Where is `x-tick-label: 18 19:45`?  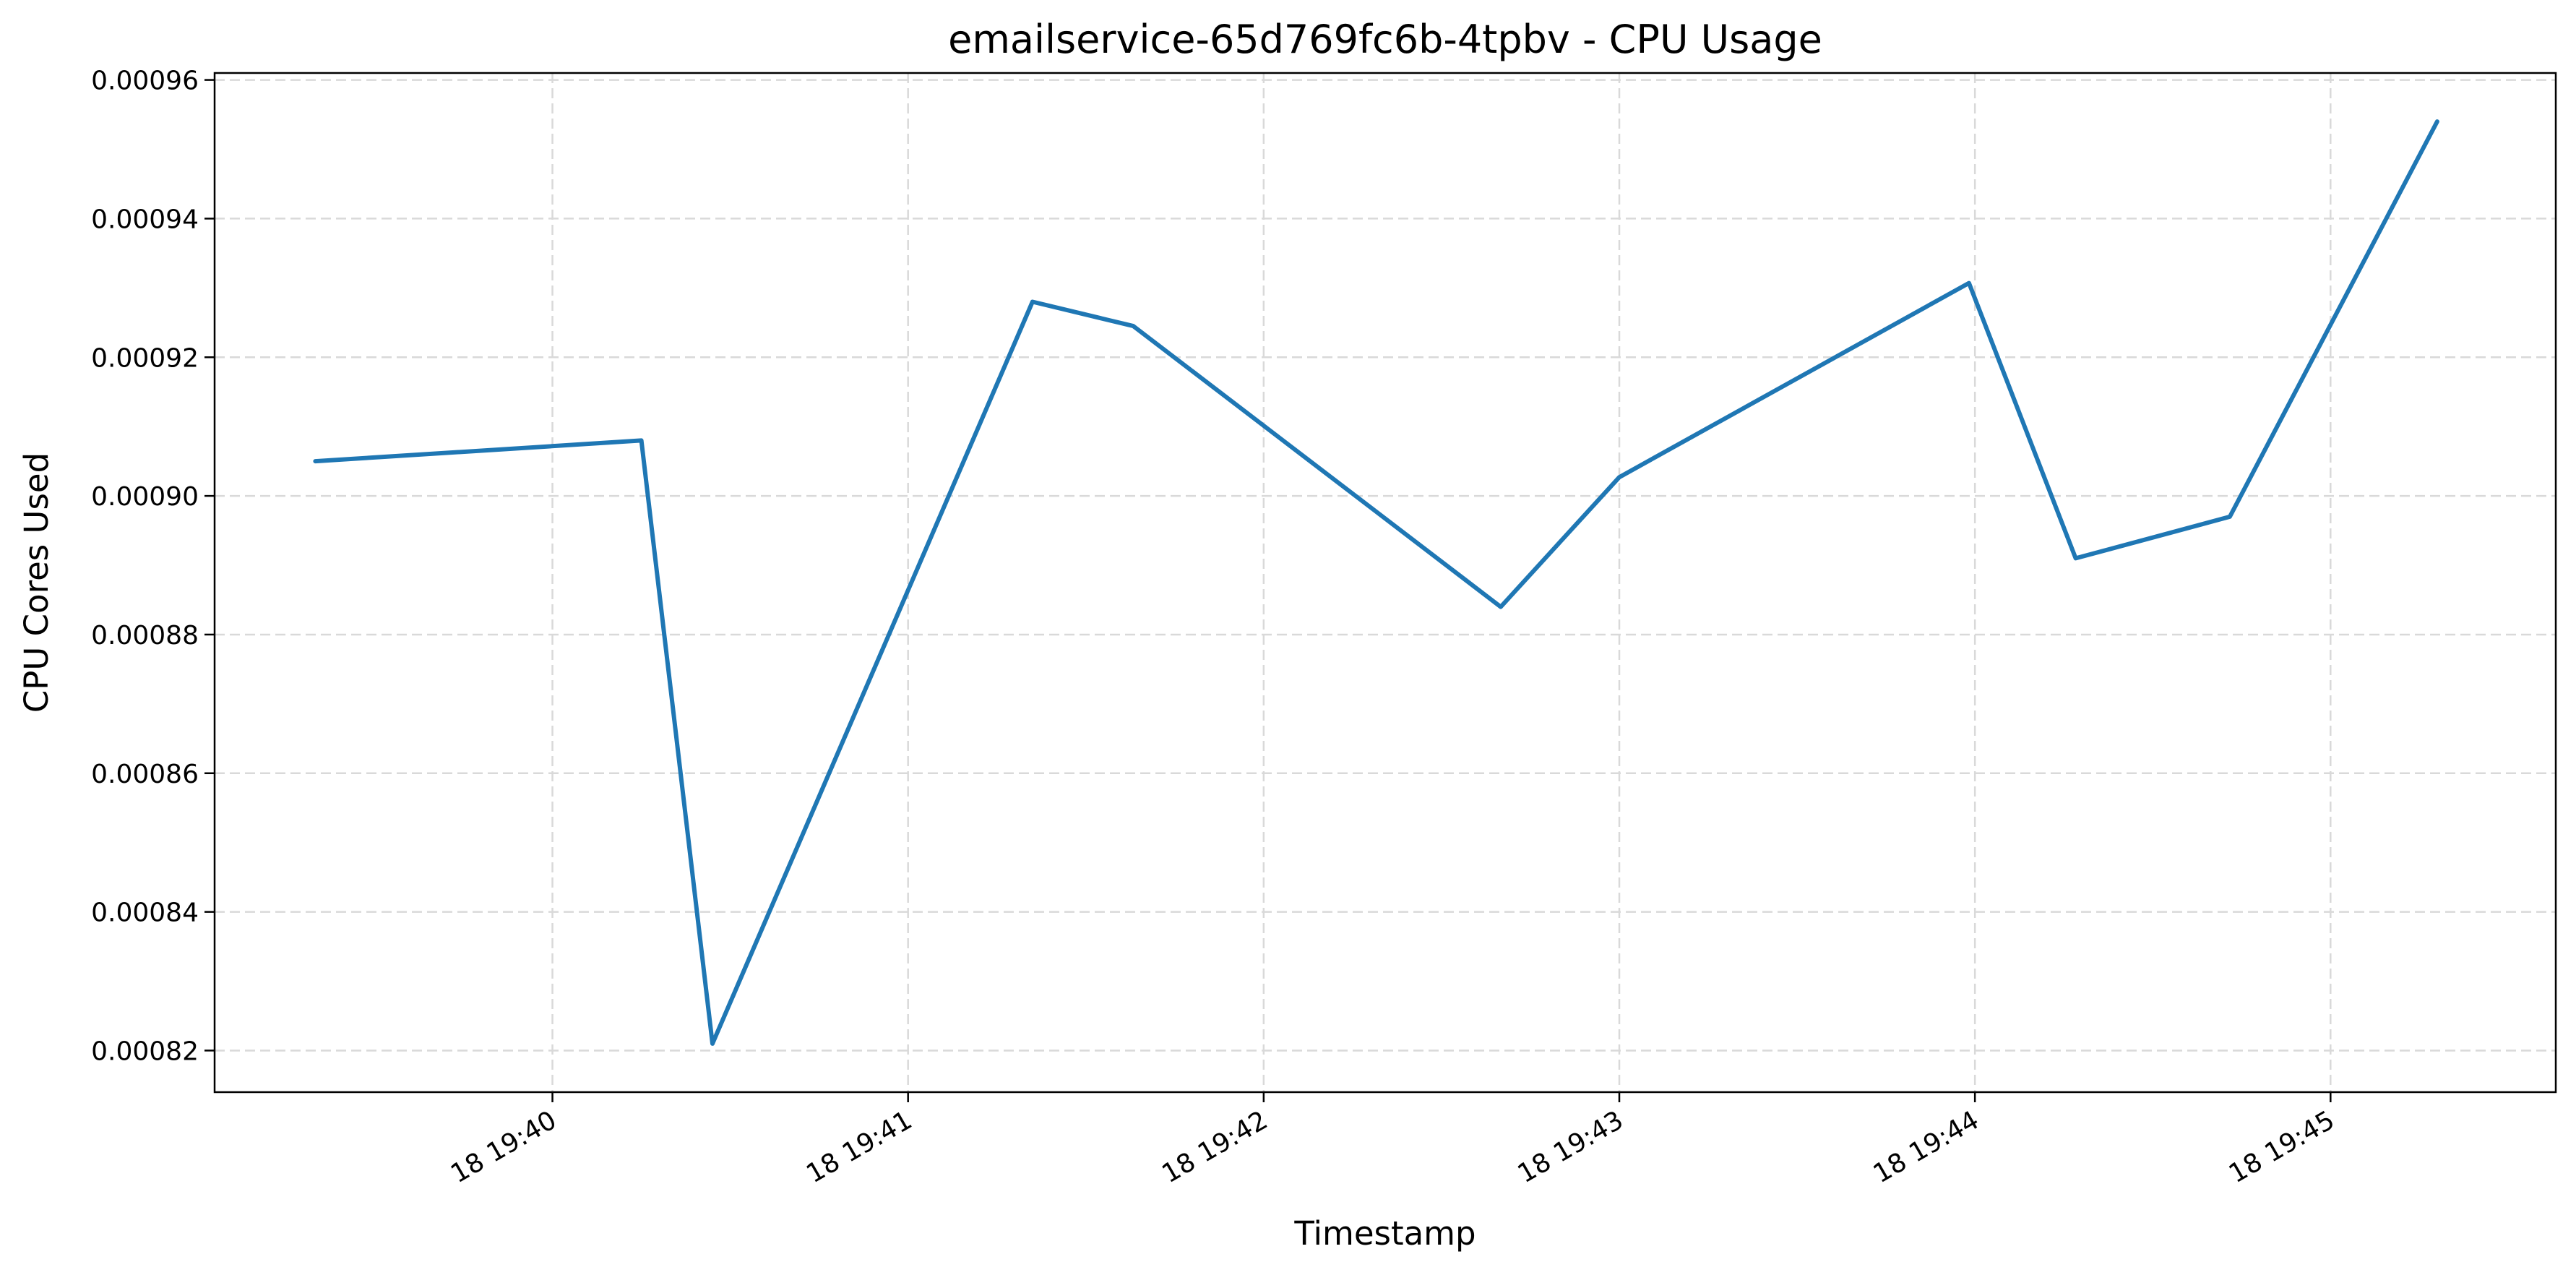 x-tick-label: 18 19:45 is located at coordinates (2282, 1147).